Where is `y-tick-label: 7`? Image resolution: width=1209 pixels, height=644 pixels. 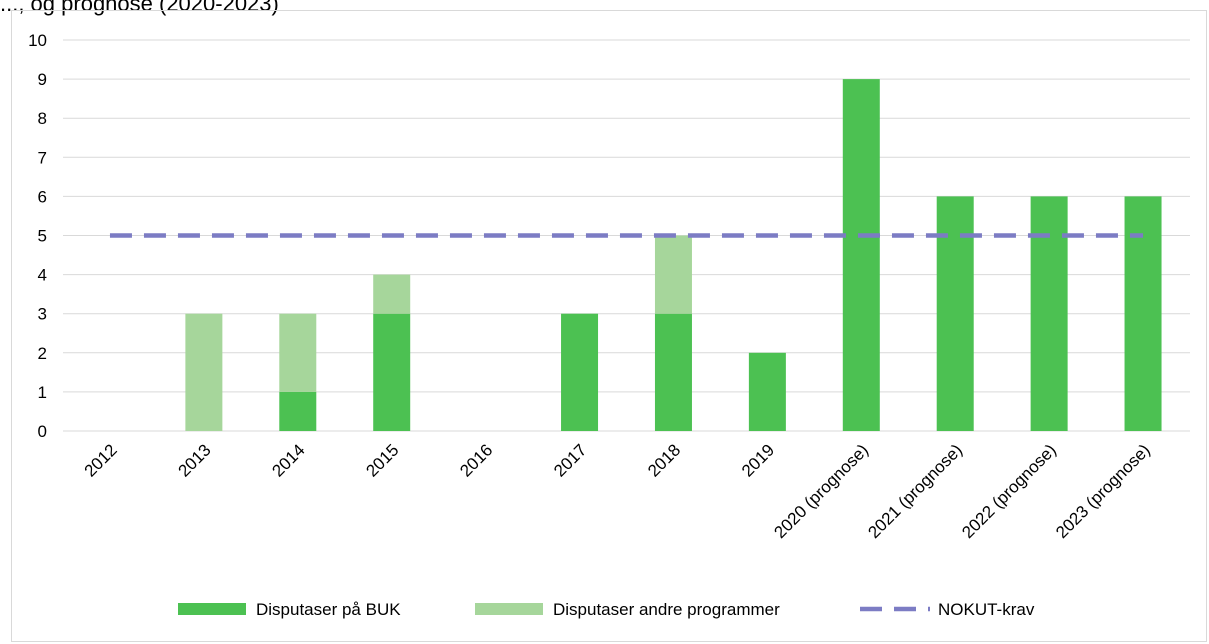
y-tick-label: 7 is located at coordinates (42, 157).